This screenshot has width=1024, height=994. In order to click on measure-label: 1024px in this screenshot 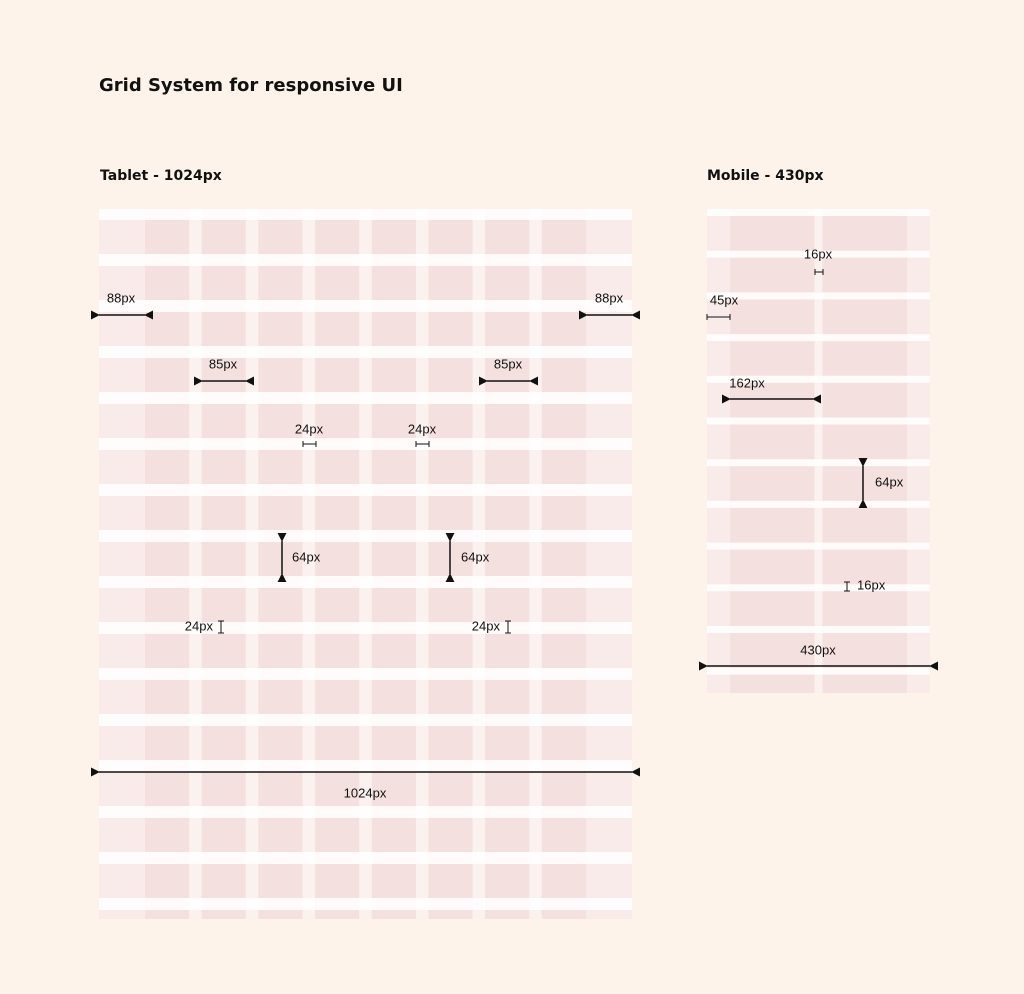, I will do `click(365, 792)`.